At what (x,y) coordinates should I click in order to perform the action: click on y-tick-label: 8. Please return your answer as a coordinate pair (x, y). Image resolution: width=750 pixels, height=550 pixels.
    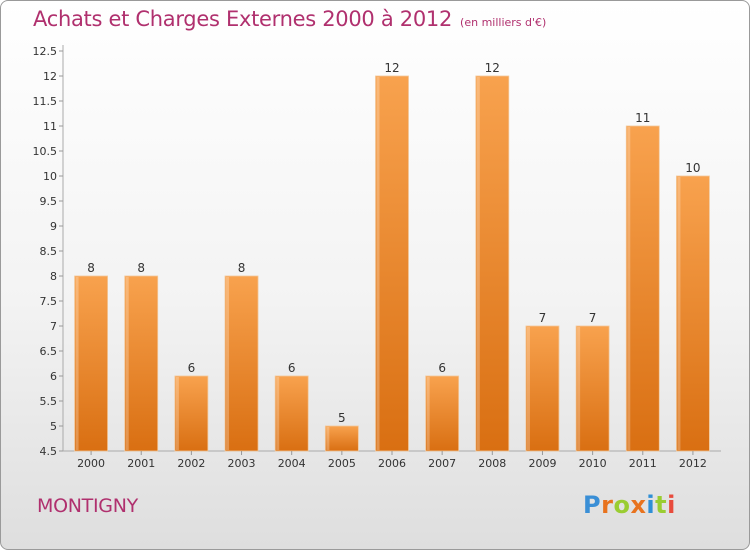
    Looking at the image, I should click on (53, 276).